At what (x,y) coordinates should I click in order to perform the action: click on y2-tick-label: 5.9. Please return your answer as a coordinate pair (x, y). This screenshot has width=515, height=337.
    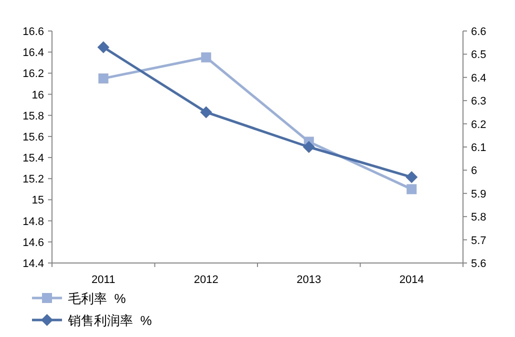
    Looking at the image, I should click on (478, 194).